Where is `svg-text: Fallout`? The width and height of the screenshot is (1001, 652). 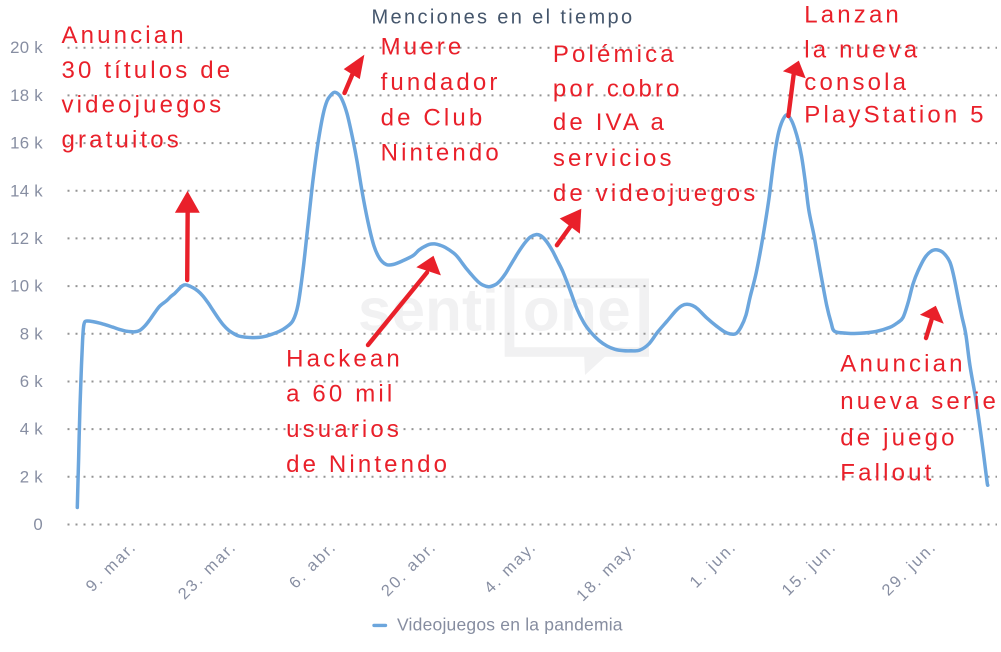
svg-text: Fallout is located at coordinates (887, 473).